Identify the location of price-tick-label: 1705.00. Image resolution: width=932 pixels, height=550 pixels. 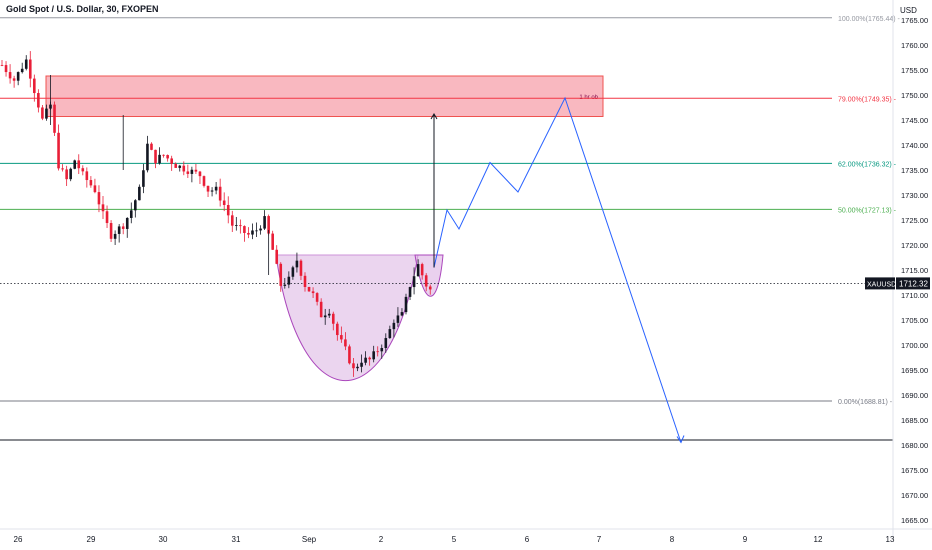
(914, 320).